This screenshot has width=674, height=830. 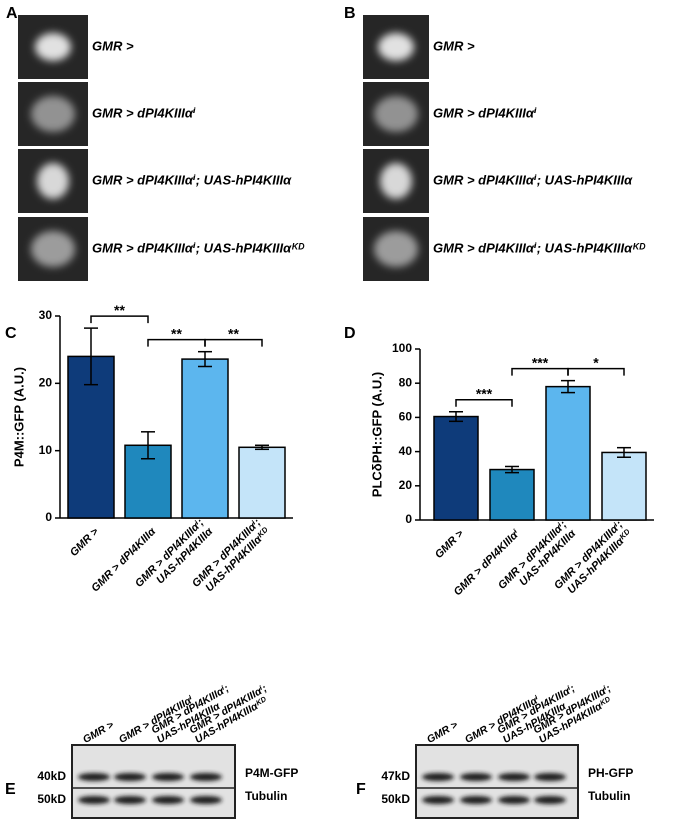 I want to click on band-size: 40kD, so click(x=51, y=776).